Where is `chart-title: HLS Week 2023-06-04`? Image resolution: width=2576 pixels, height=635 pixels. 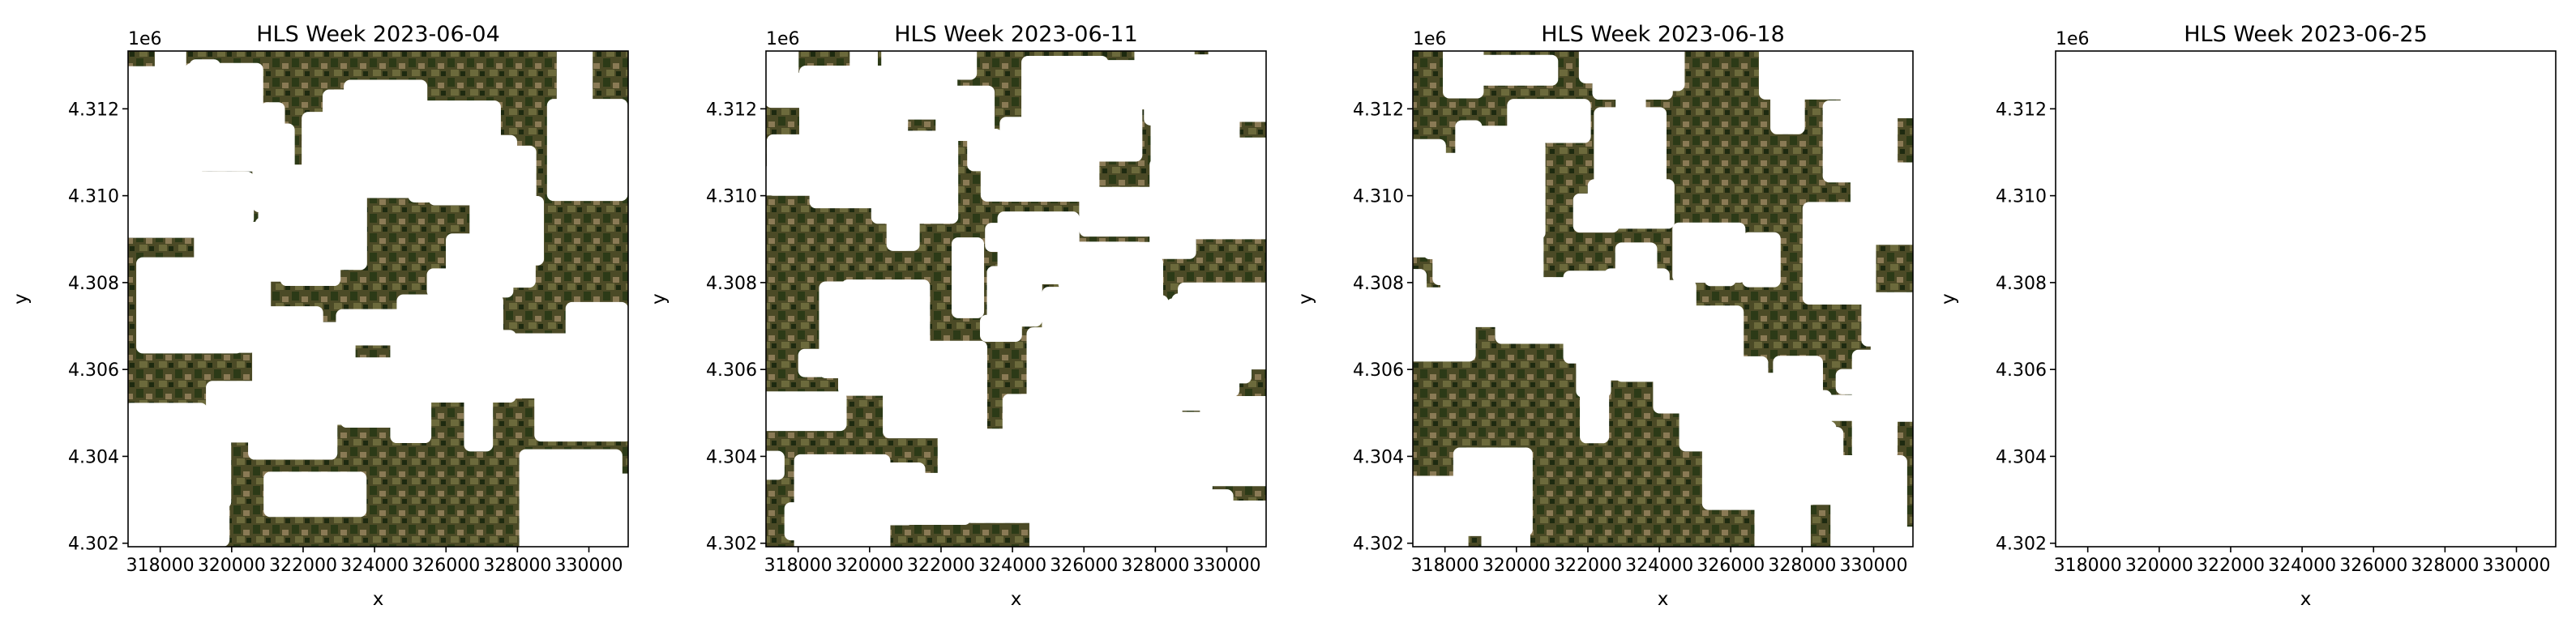
chart-title: HLS Week 2023-06-04 is located at coordinates (378, 34).